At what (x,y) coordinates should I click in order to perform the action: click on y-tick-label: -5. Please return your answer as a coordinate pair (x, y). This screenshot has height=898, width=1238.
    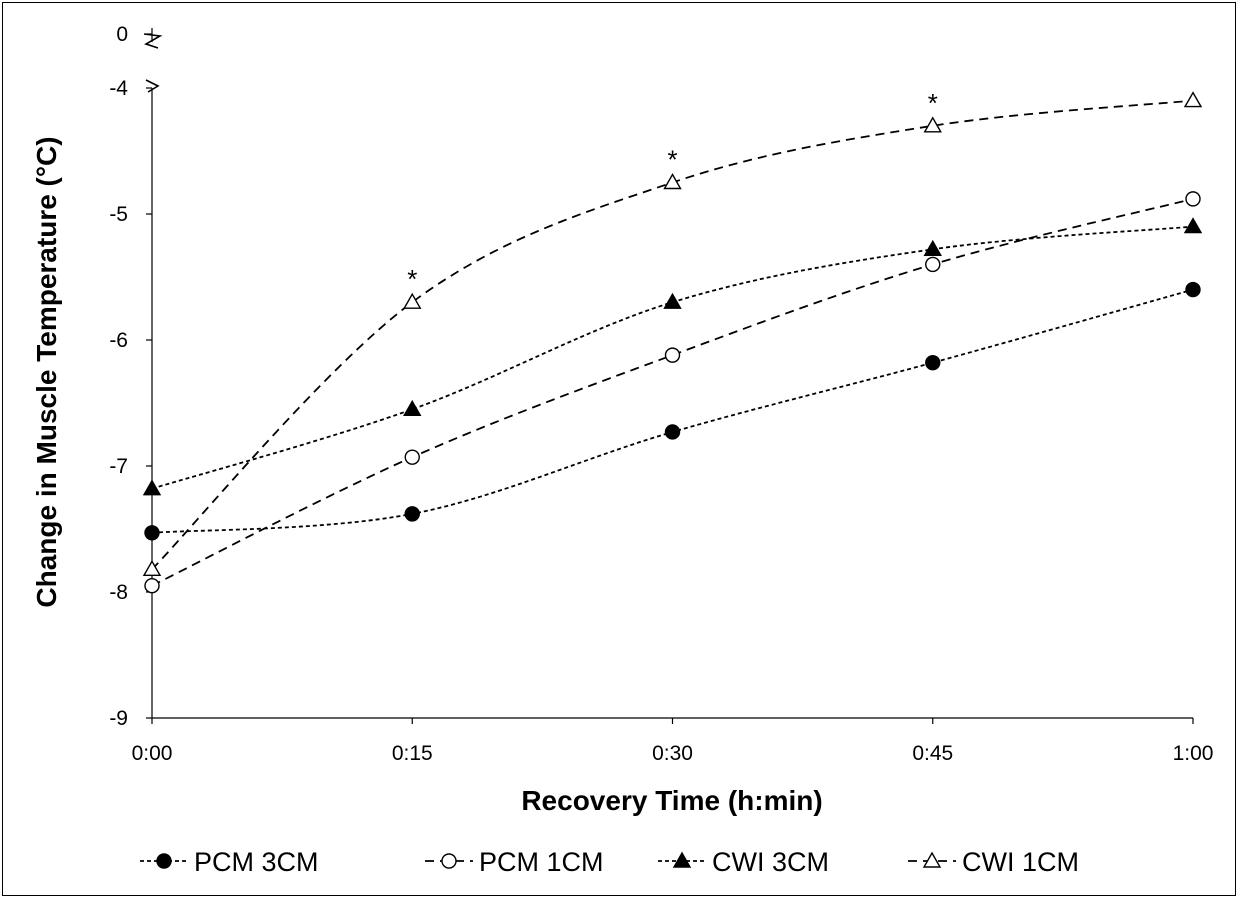
    Looking at the image, I should click on (118, 214).